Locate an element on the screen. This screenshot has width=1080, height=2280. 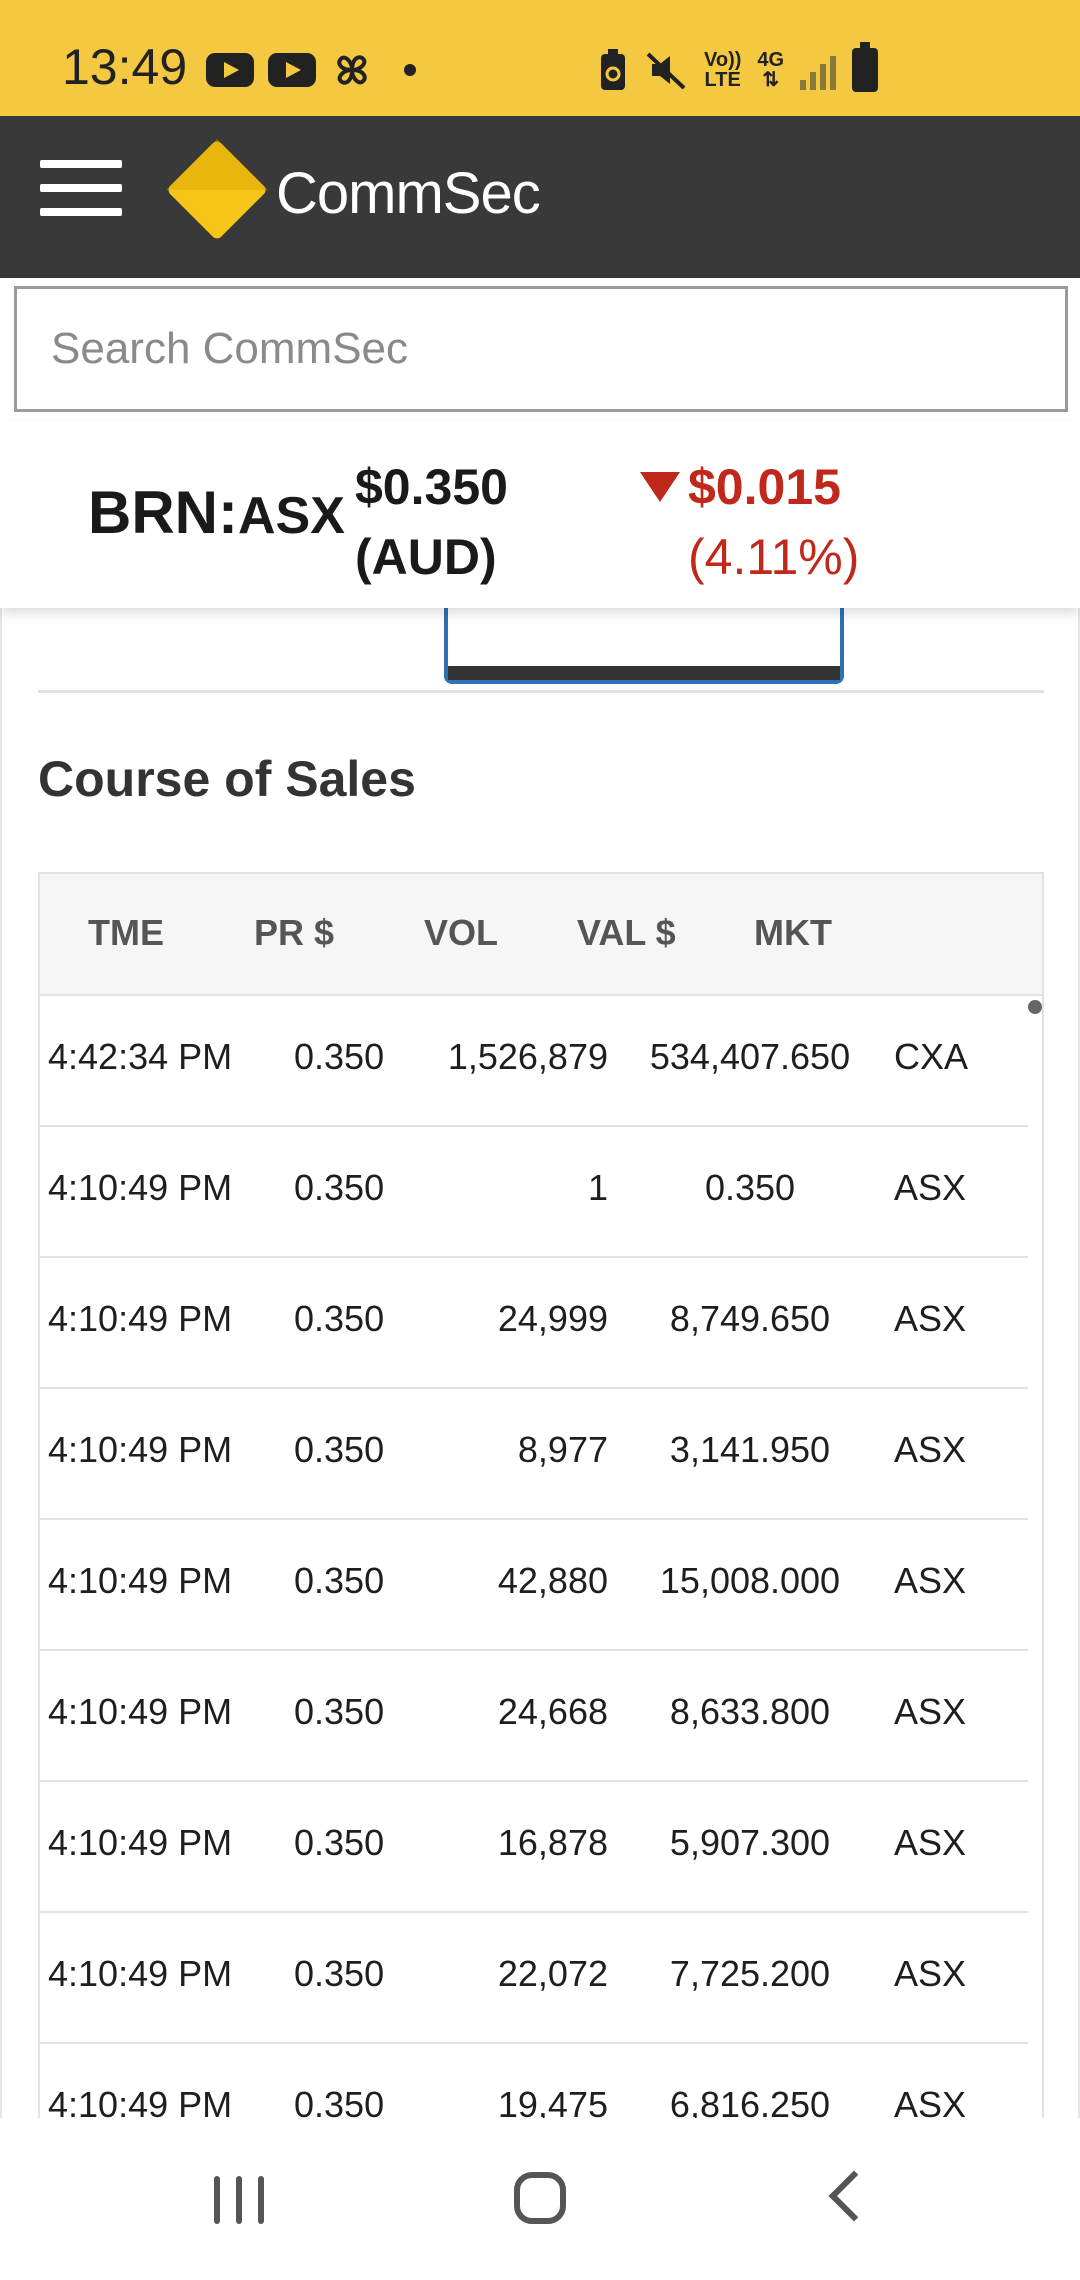
system-nav-bar is located at coordinates (540, 2199).